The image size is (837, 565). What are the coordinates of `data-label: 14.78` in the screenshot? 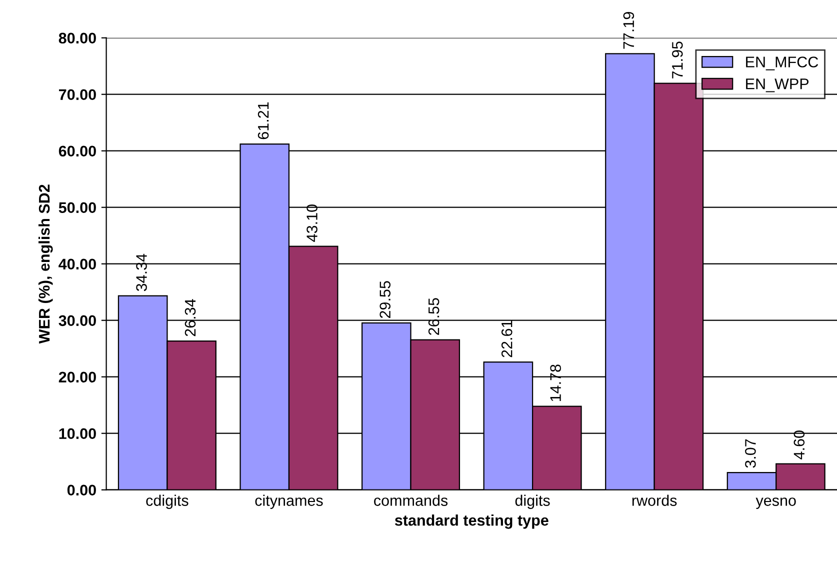 It's located at (555, 383).